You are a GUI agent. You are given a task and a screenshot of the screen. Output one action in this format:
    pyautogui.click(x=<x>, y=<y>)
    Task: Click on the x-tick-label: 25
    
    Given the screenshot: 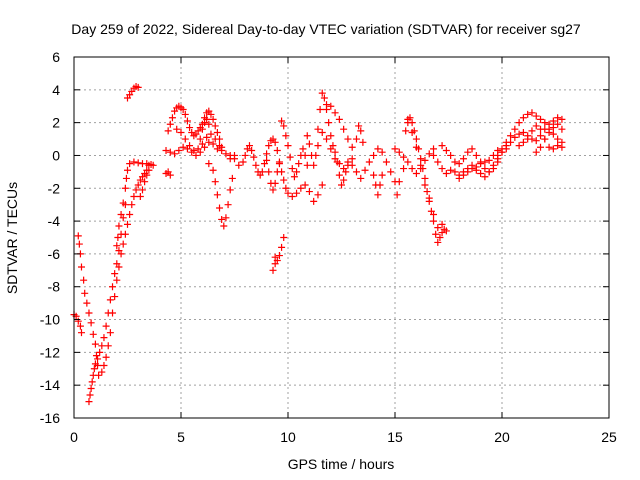 What is the action you would take?
    pyautogui.click(x=609, y=437)
    